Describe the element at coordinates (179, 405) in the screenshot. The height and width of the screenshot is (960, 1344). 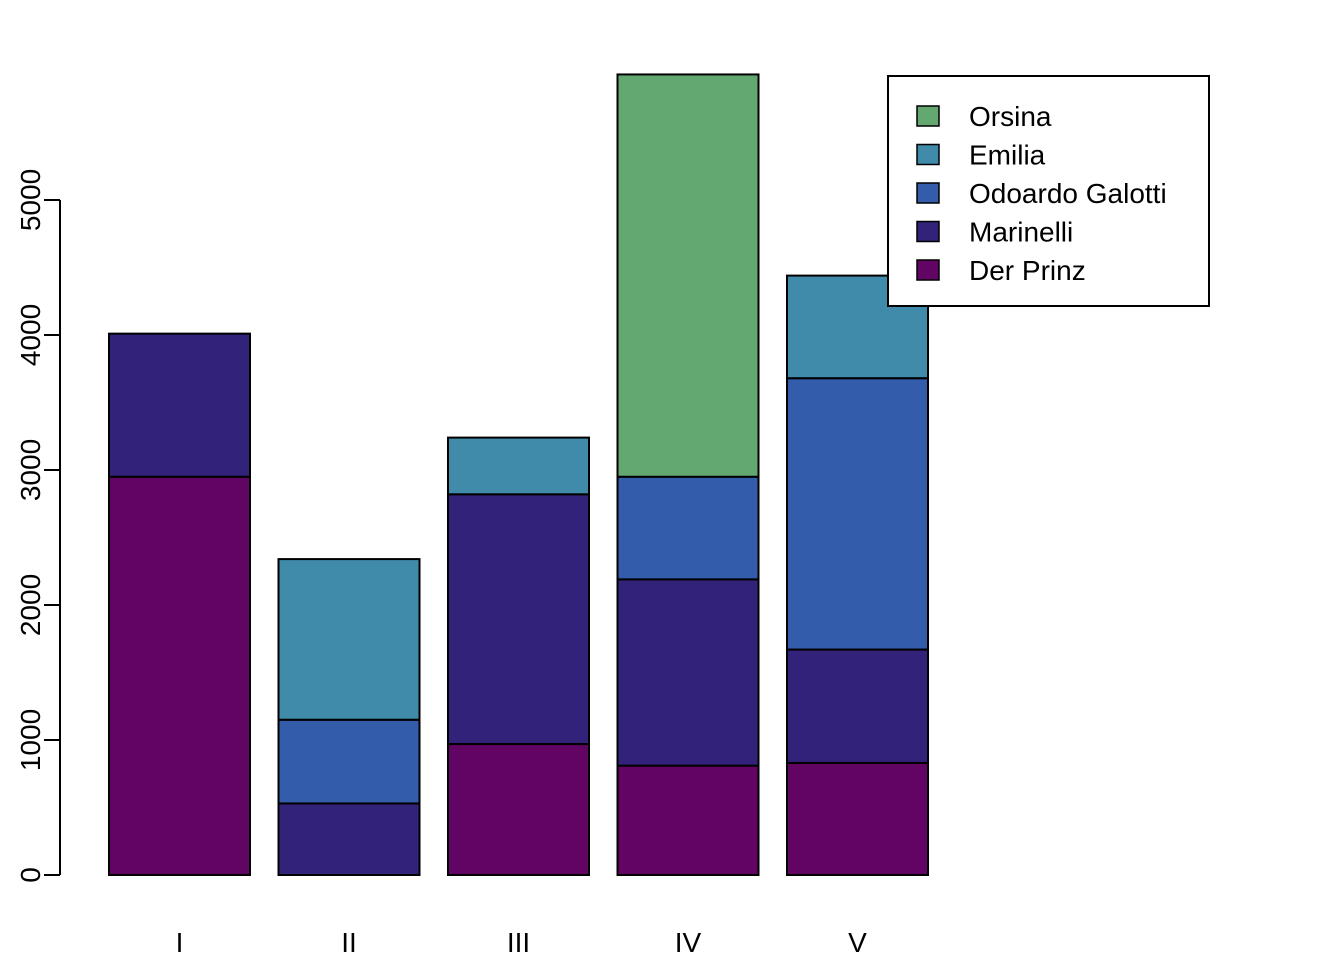
I see `bar-segment-I-marinelli` at that location.